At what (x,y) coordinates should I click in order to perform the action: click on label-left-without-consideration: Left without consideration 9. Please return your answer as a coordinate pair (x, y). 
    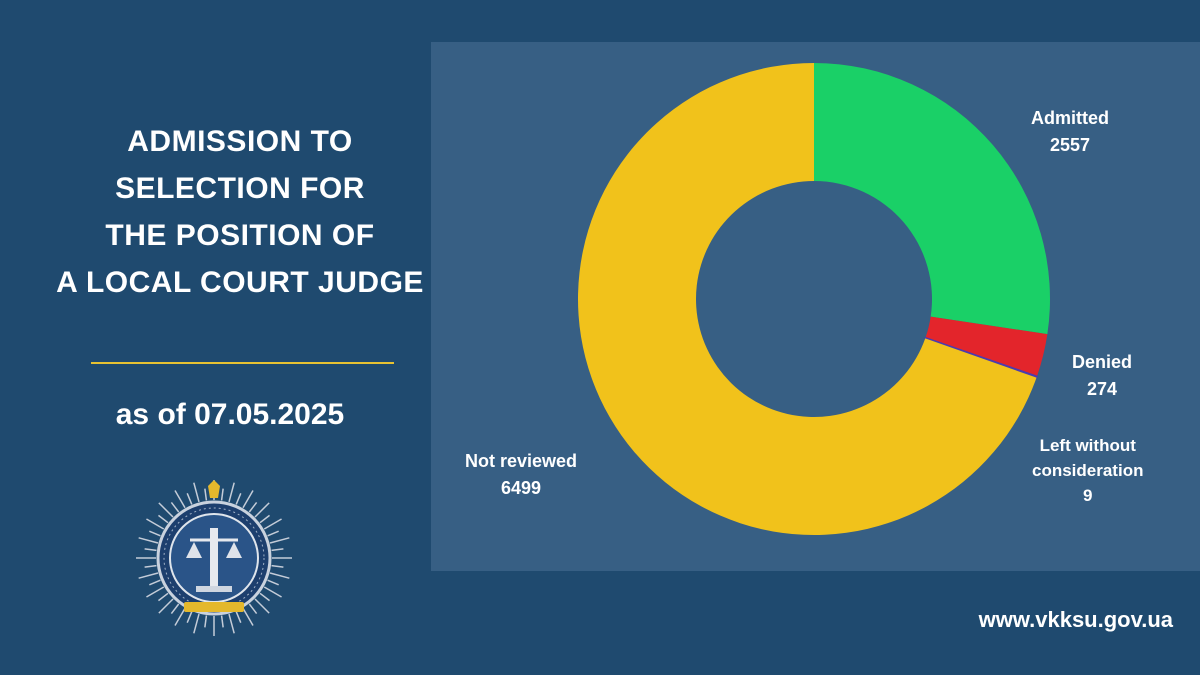
    Looking at the image, I should click on (1087, 470).